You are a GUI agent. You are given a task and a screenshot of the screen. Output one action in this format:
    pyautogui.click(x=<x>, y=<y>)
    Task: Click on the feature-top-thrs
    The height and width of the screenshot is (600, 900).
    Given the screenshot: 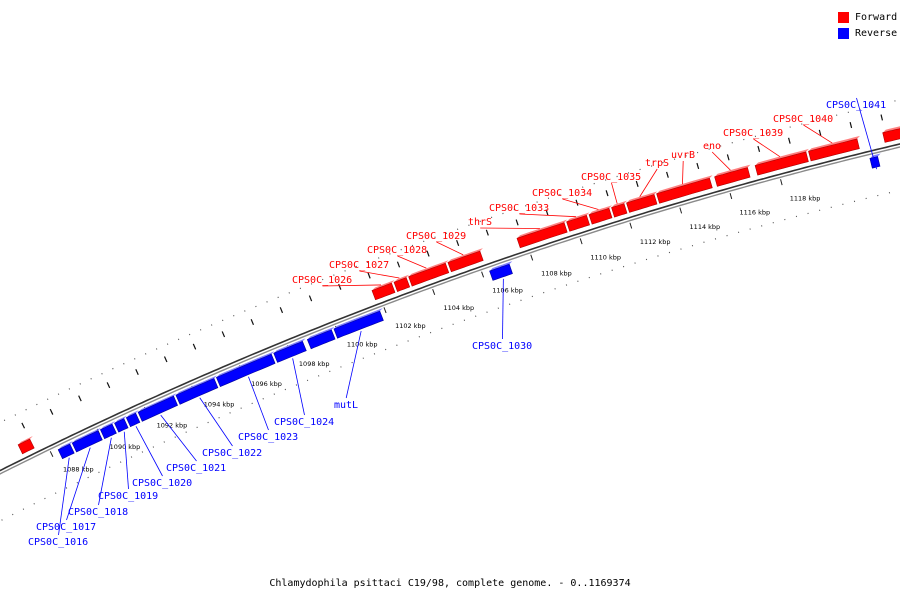 What is the action you would take?
    pyautogui.click(x=542, y=229)
    